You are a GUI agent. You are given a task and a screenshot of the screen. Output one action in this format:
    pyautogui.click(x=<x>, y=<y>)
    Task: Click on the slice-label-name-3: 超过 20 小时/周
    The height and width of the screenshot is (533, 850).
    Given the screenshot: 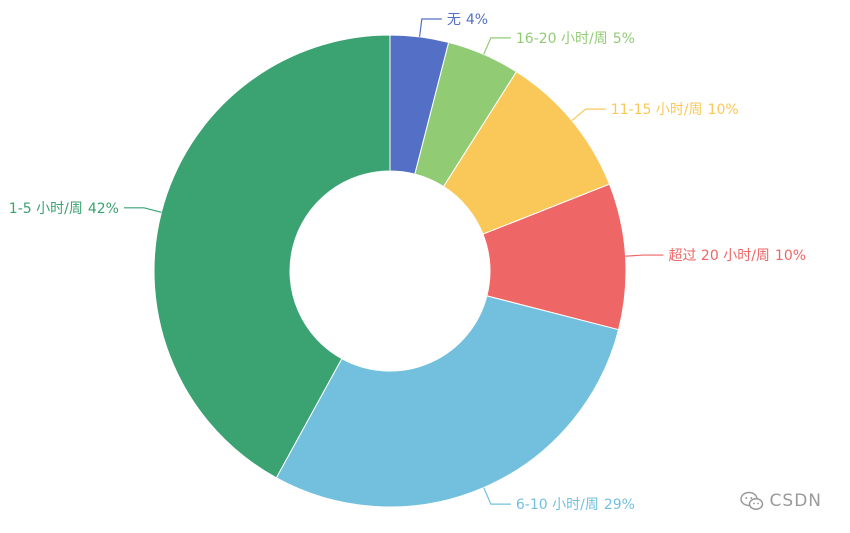 What is the action you would take?
    pyautogui.click(x=718, y=256)
    